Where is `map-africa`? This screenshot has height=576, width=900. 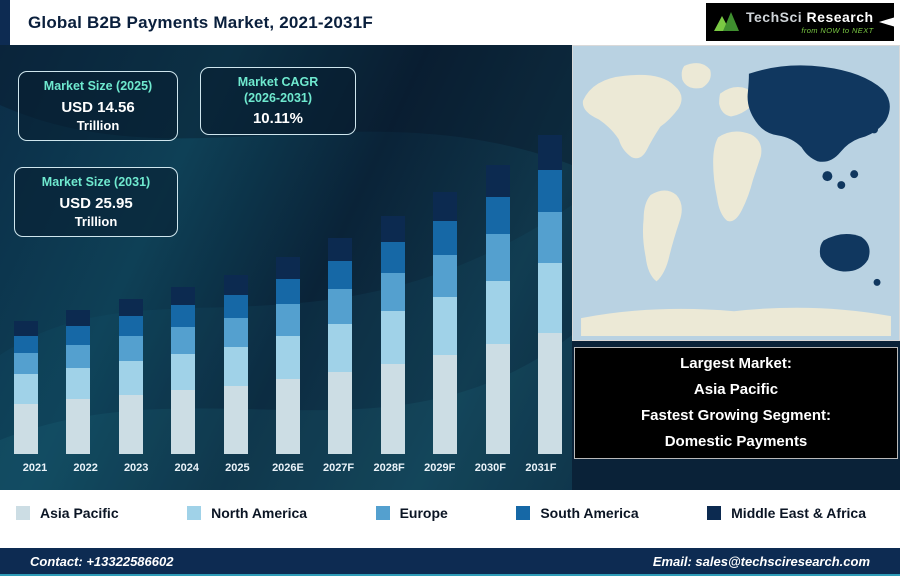 map-africa is located at coordinates (737, 176).